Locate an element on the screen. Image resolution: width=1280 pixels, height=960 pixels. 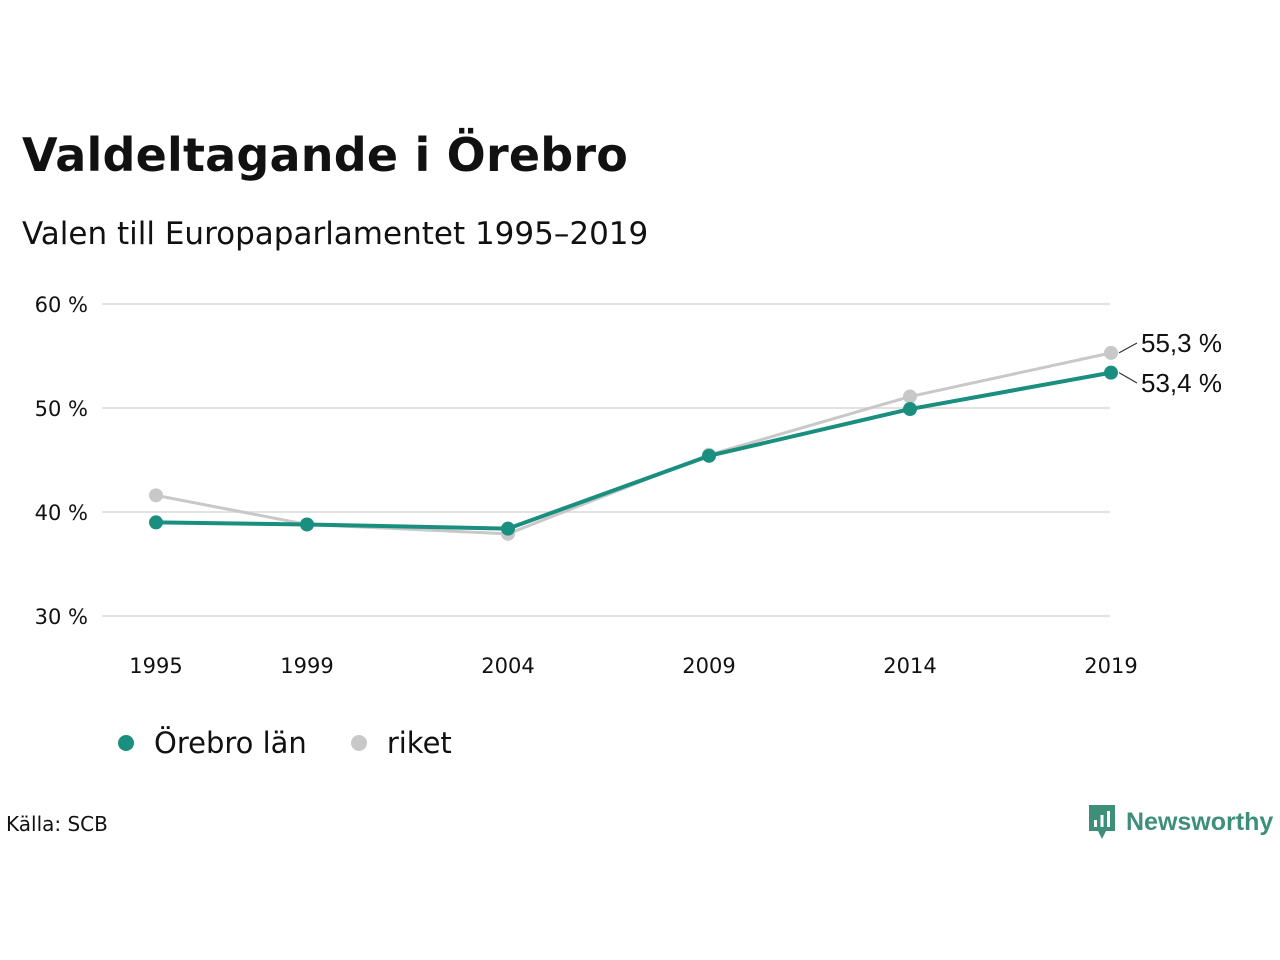
legend: Örebro län riket is located at coordinates (301, 743).